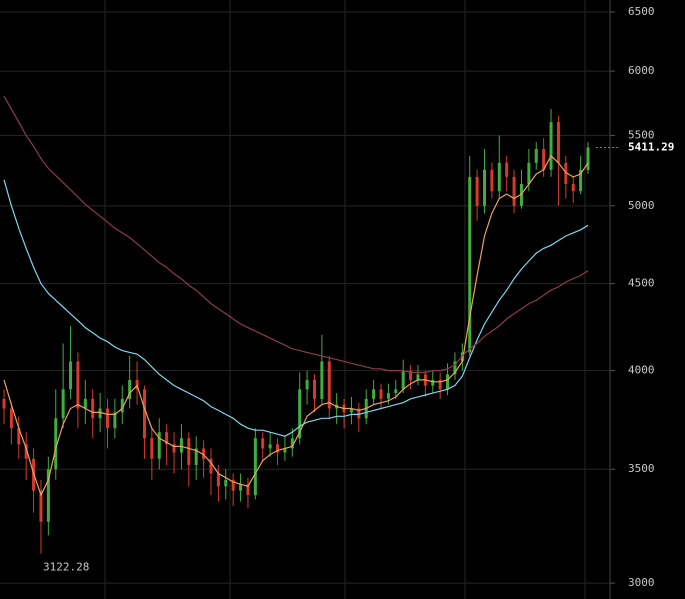 The image size is (685, 599). What do you see at coordinates (641, 283) in the screenshot?
I see `y-tick-label: 4500` at bounding box center [641, 283].